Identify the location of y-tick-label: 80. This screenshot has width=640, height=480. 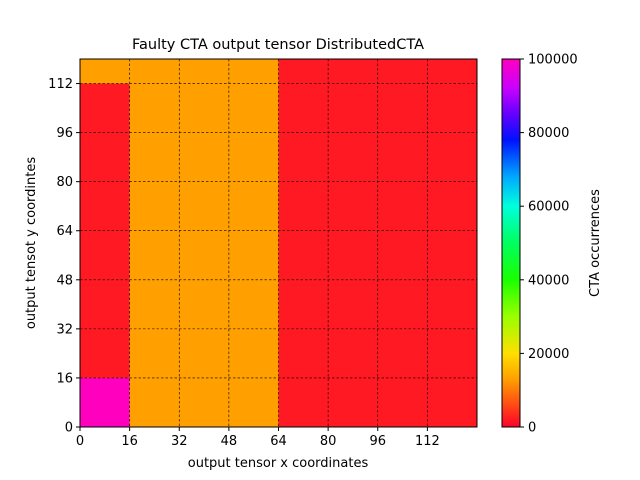
(64, 182).